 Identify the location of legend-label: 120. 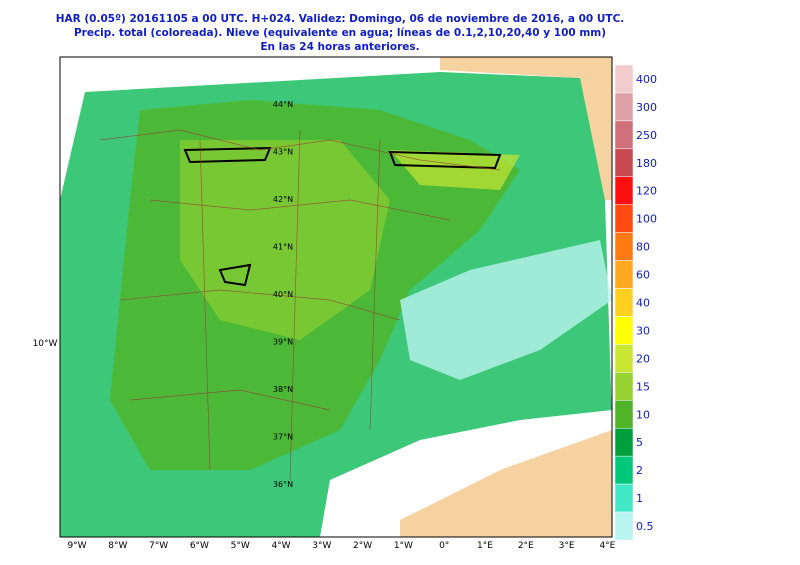
(646, 191).